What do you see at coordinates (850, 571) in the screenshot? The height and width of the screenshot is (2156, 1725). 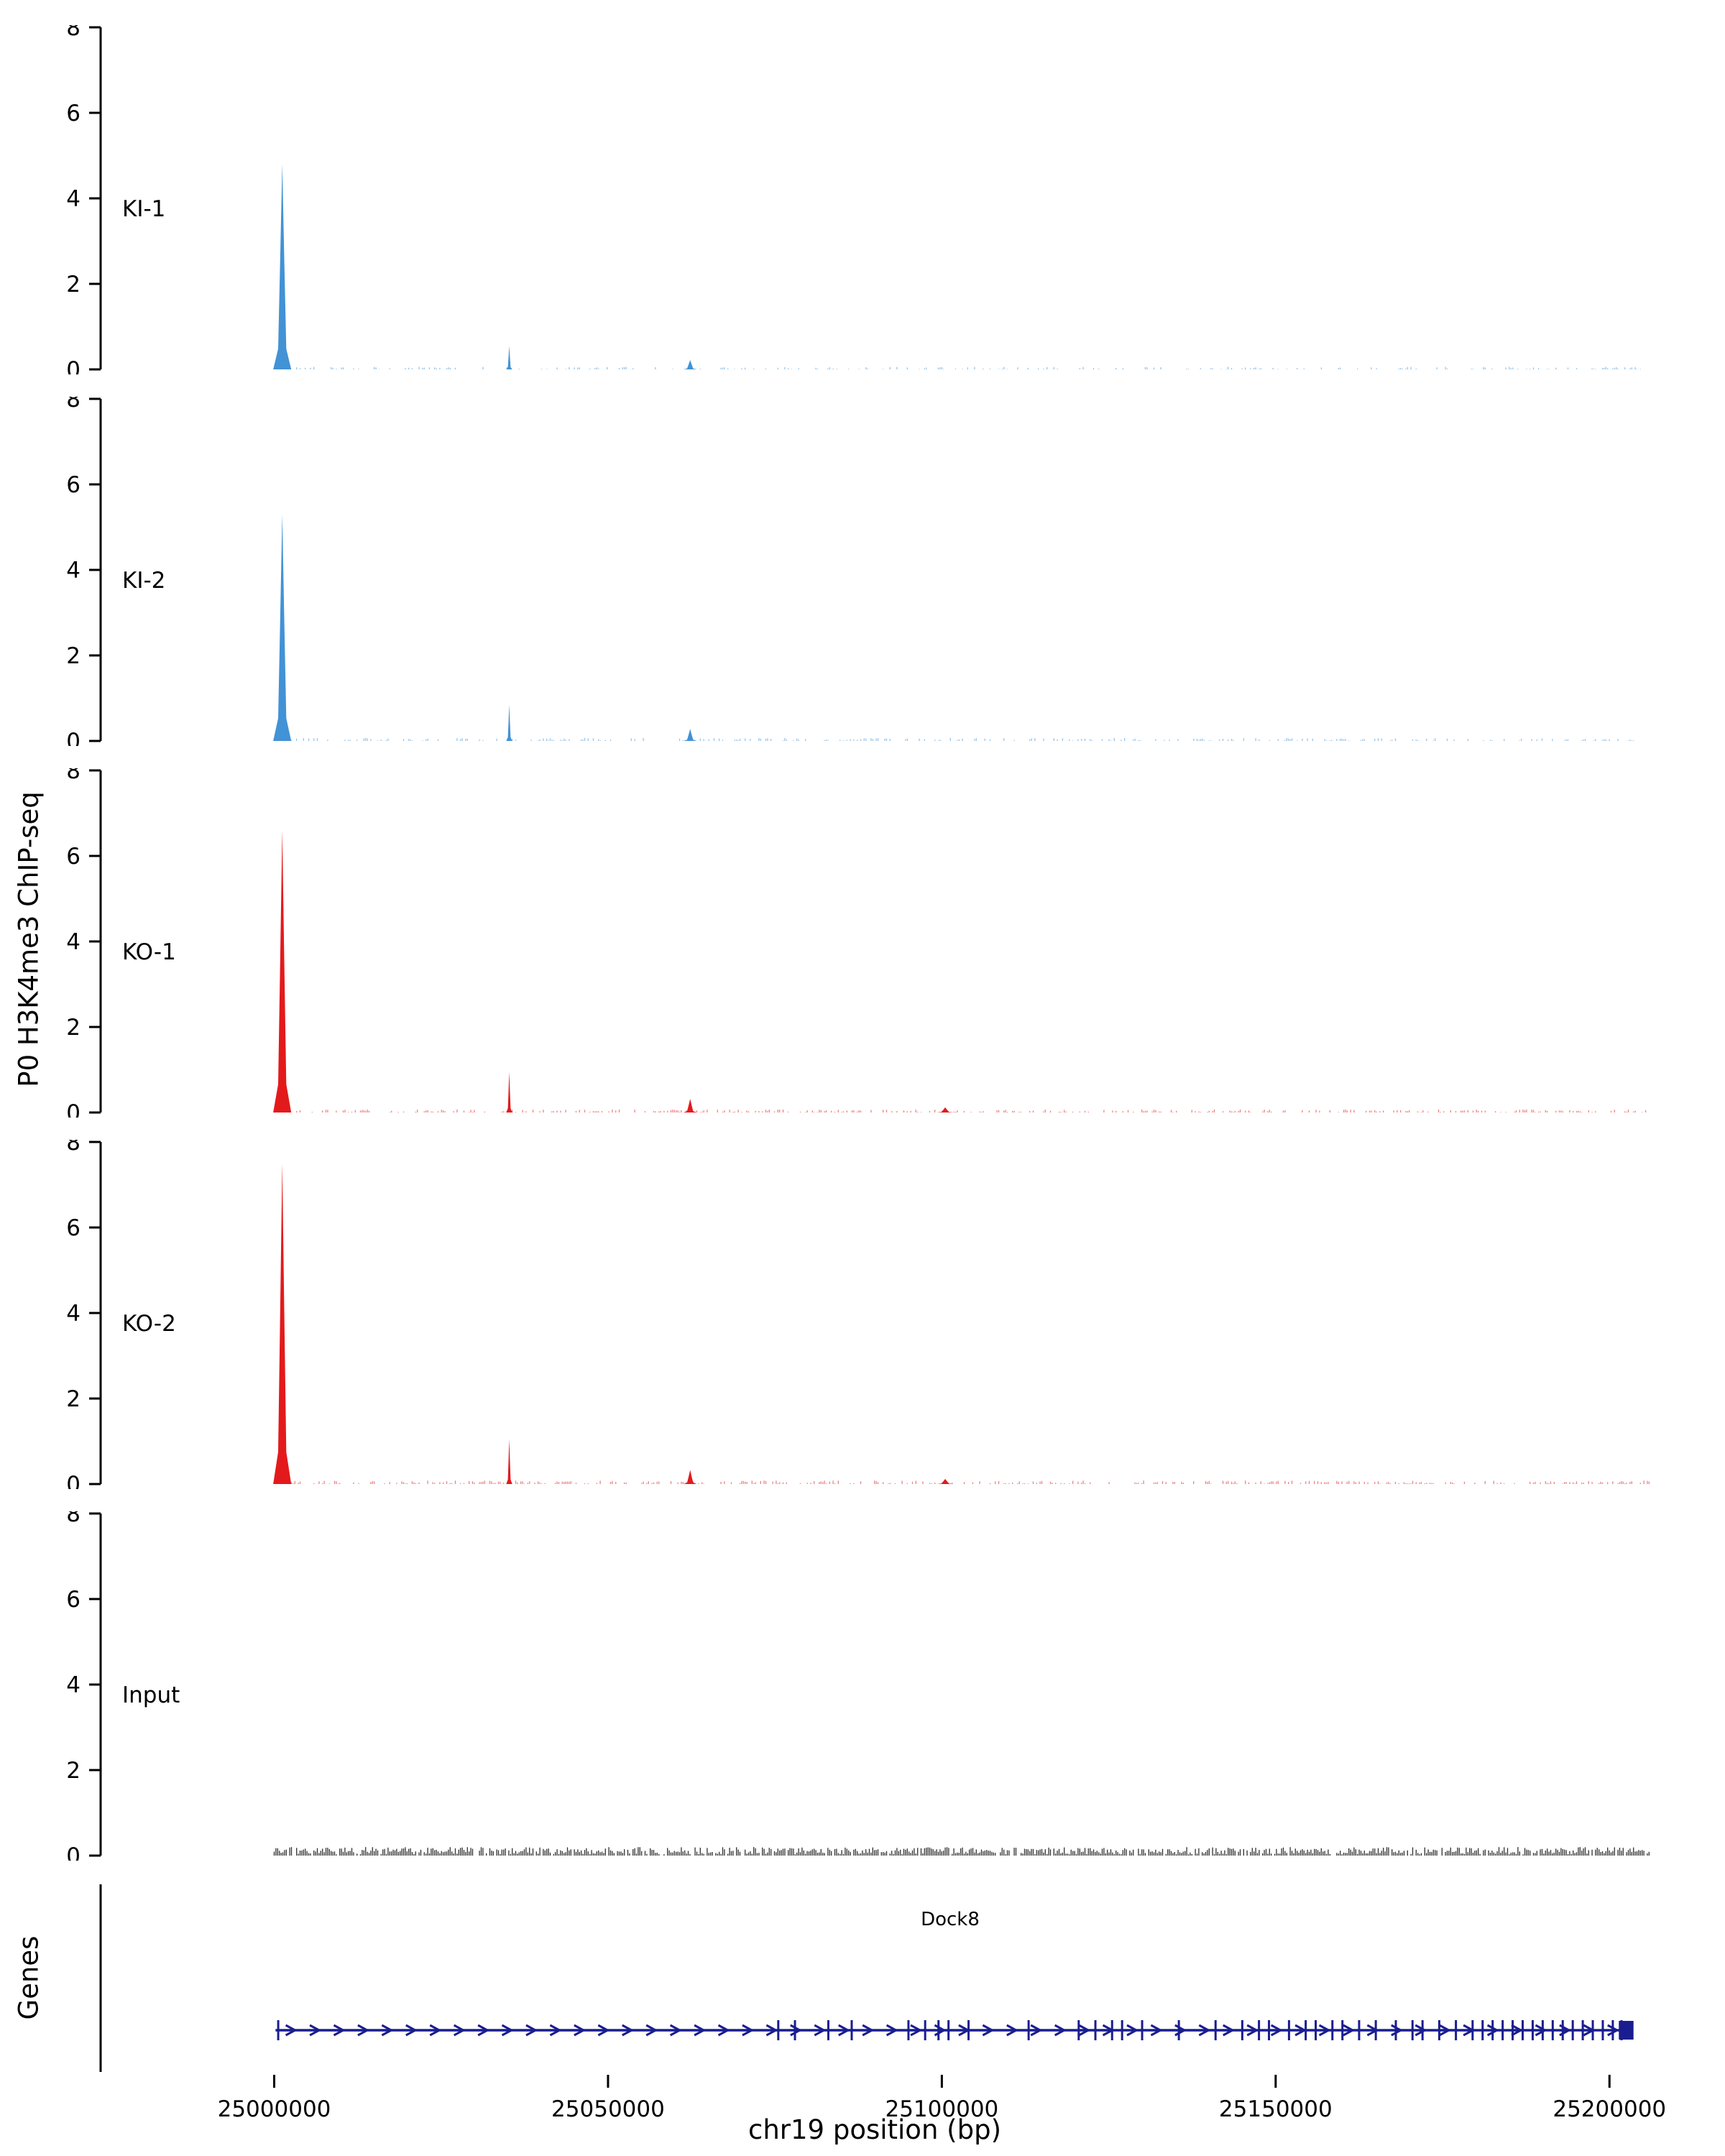 I see `track-plot-ki-2: 0 2 4 6 8` at bounding box center [850, 571].